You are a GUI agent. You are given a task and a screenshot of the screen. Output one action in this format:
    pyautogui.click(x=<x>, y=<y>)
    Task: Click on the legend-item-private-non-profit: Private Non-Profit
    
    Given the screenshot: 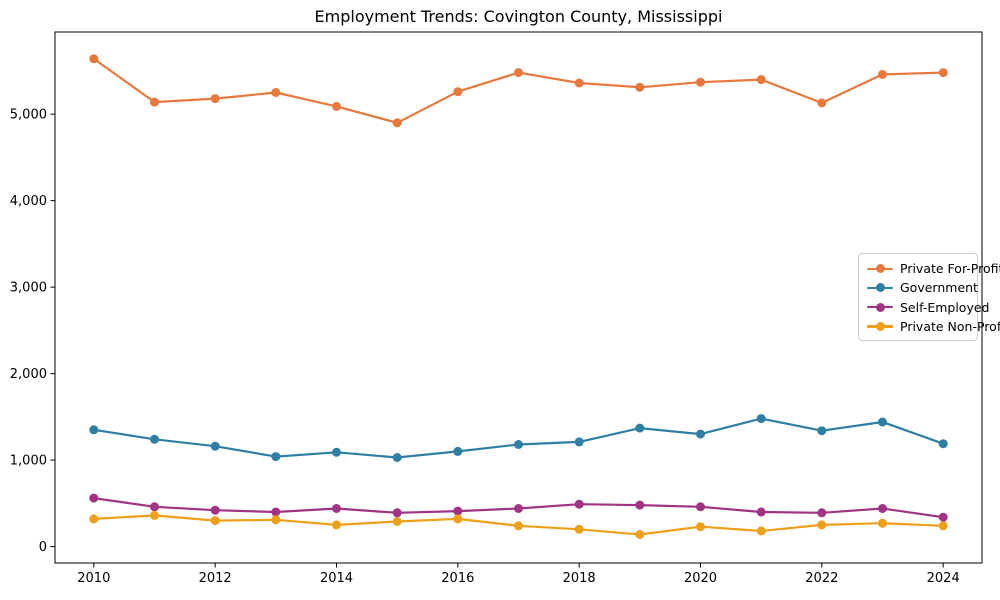 What is the action you would take?
    pyautogui.click(x=933, y=326)
    